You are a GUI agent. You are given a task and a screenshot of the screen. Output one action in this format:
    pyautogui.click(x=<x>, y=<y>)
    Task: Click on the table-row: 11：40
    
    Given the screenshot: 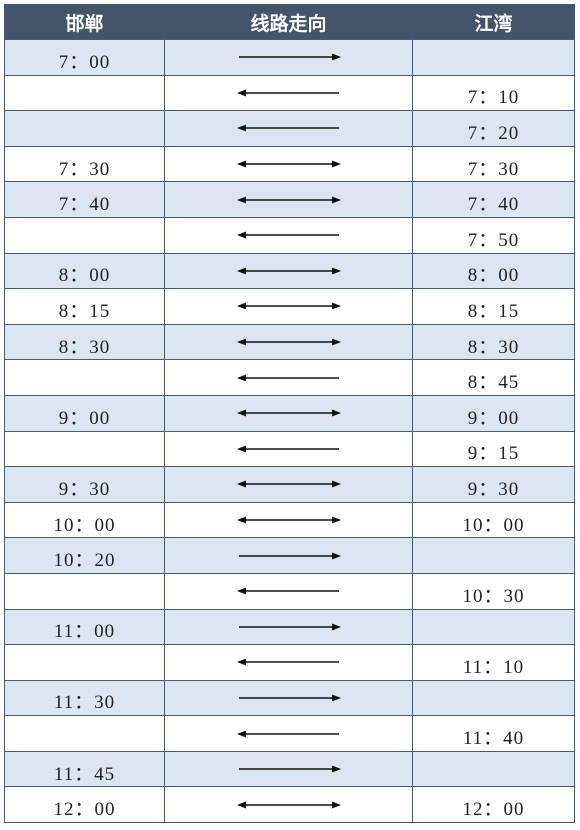 What is the action you would take?
    pyautogui.click(x=289, y=733)
    